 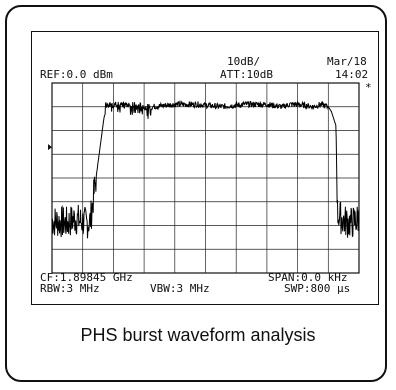 I want to click on sweep-time-label: SWP:800 µs, so click(x=317, y=288).